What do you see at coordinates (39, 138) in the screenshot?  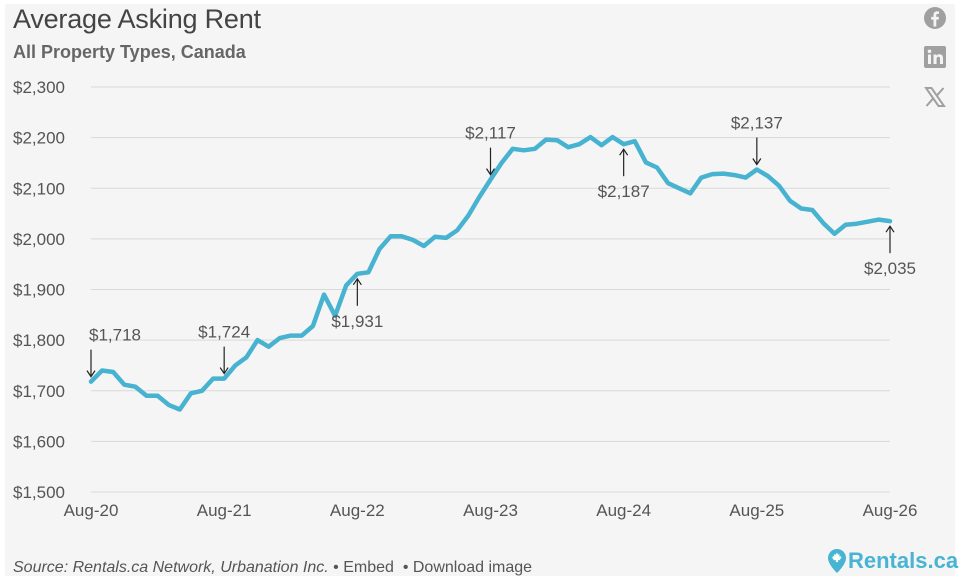 I see `y-tick-label: $2,200` at bounding box center [39, 138].